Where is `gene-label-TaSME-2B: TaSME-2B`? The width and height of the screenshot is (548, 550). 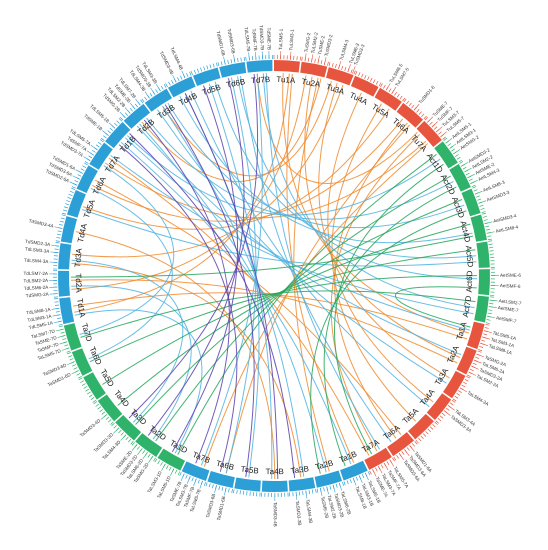 gene-label-TaSME-2B: TaSME-2B is located at coordinates (325, 507).